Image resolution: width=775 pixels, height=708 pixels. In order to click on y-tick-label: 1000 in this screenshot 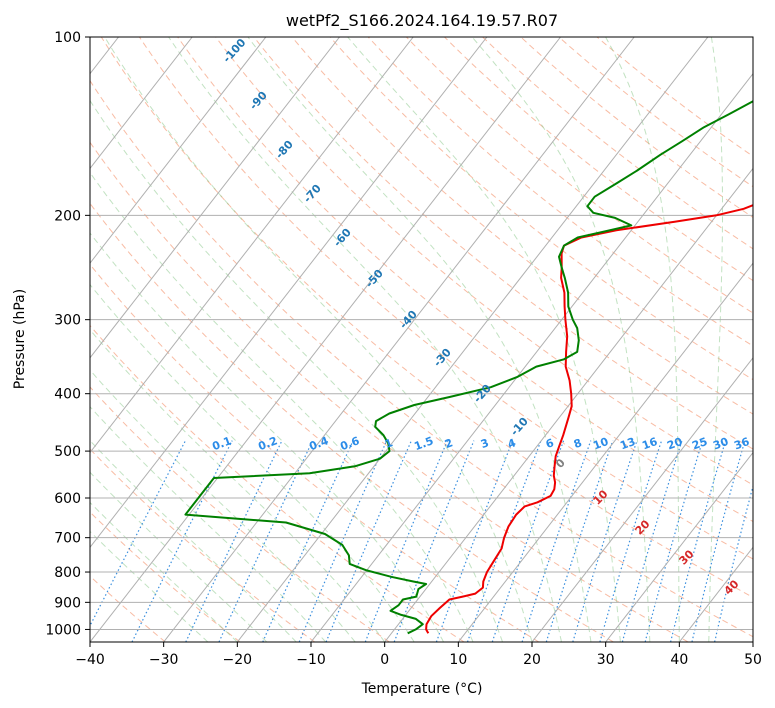, I will do `click(63, 630)`.